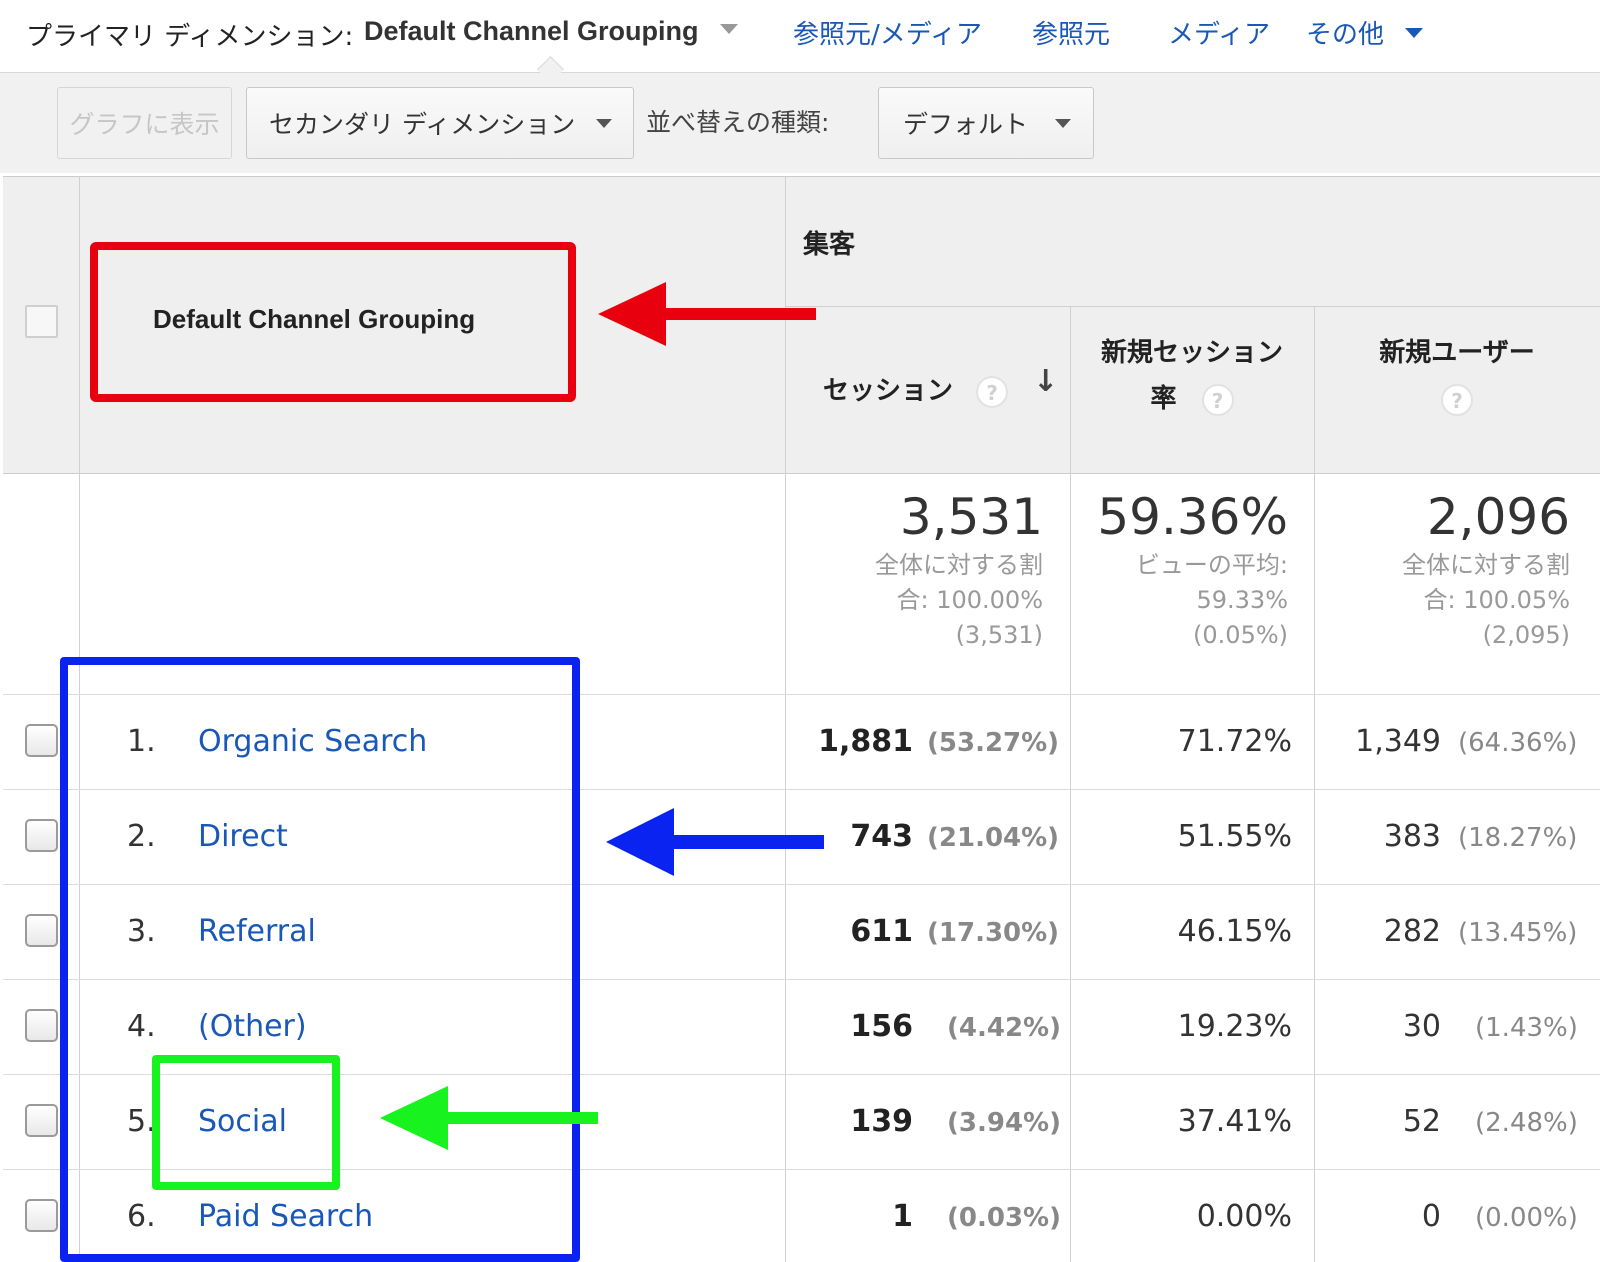 This screenshot has height=1262, width=1600. I want to click on dimension-link-source-medium: 参照元/メディア, so click(887, 35).